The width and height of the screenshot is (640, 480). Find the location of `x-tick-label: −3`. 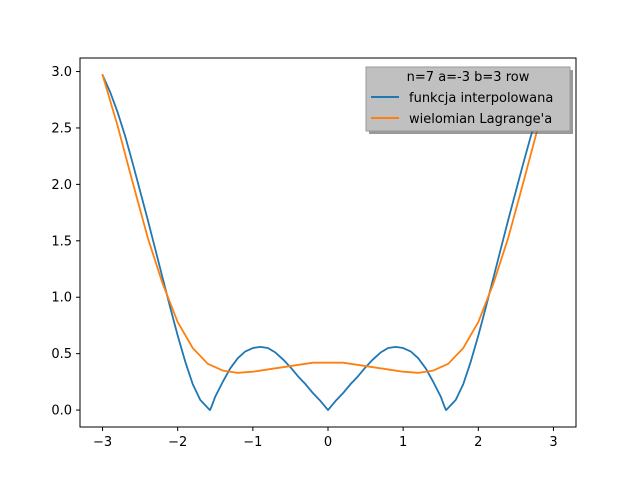

x-tick-label: −3 is located at coordinates (102, 442).